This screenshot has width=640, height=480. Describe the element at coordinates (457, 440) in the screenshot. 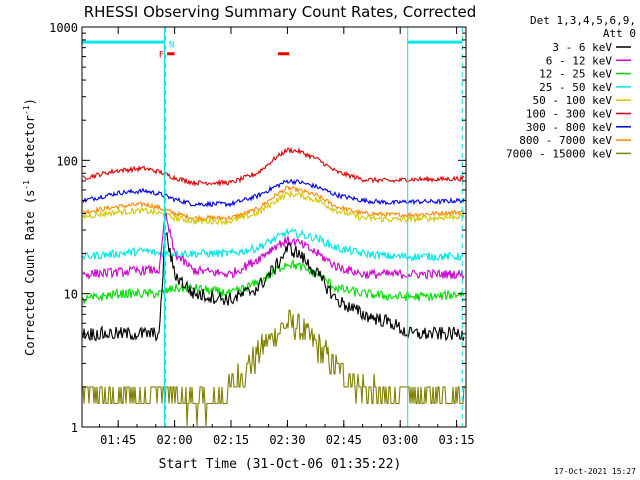

I see `x-tick-label: 03:15` at that location.